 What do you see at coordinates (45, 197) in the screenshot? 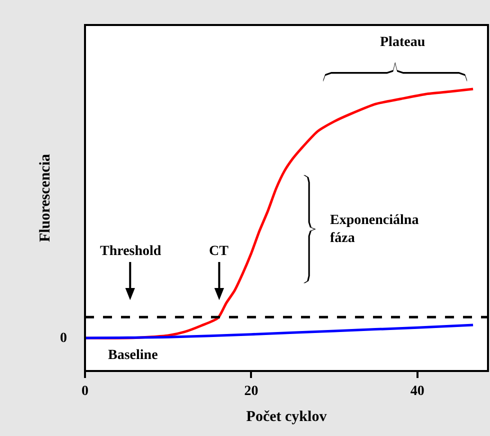
I see `y-axis-title: Fluorescencia` at bounding box center [45, 197].